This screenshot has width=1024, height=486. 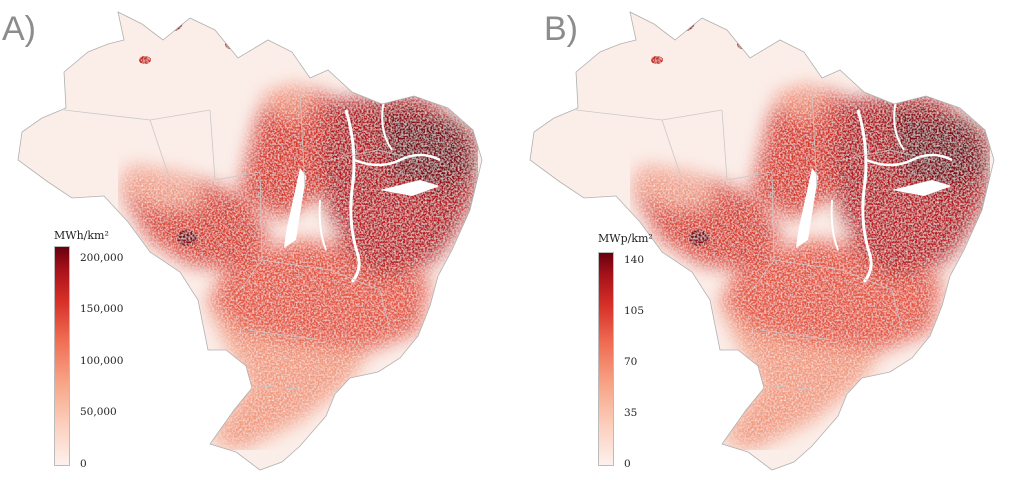 What do you see at coordinates (634, 311) in the screenshot?
I see `legend-tick: 105` at bounding box center [634, 311].